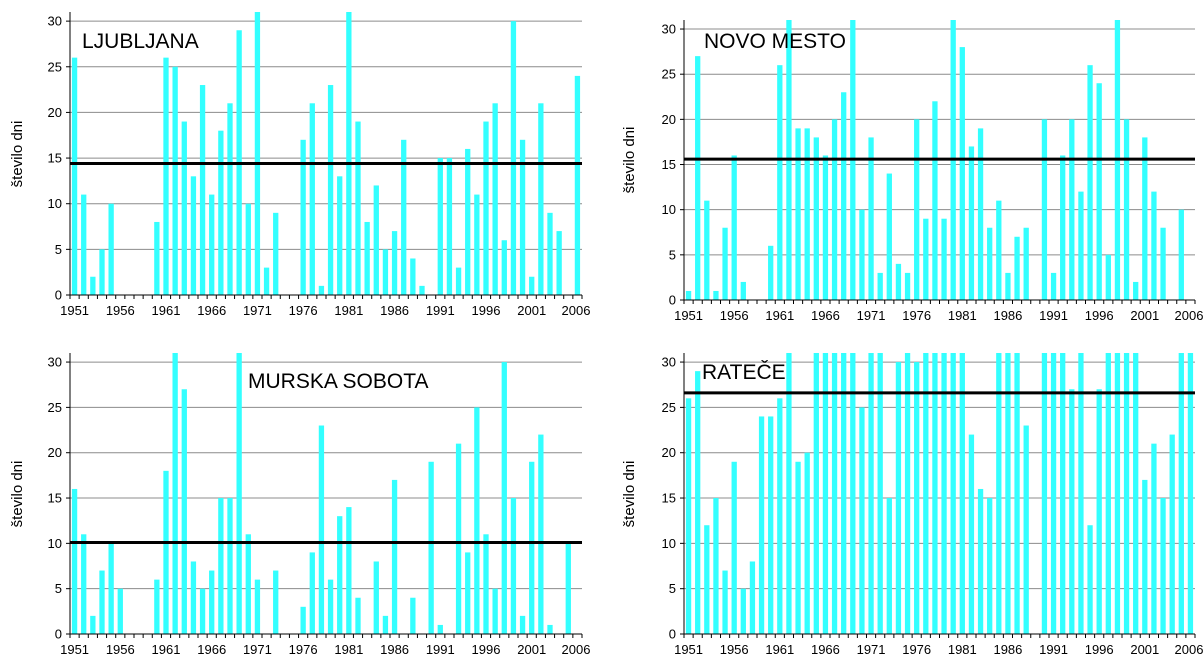 The image size is (1203, 666). What do you see at coordinates (157, 606) in the screenshot?
I see `bar-1960` at bounding box center [157, 606].